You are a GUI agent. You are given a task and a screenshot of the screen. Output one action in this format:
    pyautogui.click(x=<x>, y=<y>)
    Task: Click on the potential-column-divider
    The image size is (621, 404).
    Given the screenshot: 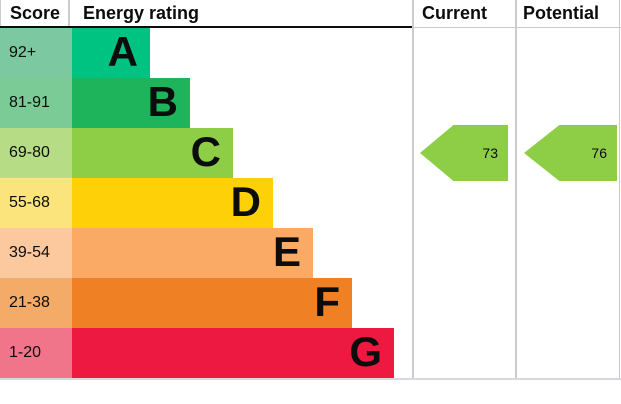 What is the action you would take?
    pyautogui.click(x=516, y=189)
    